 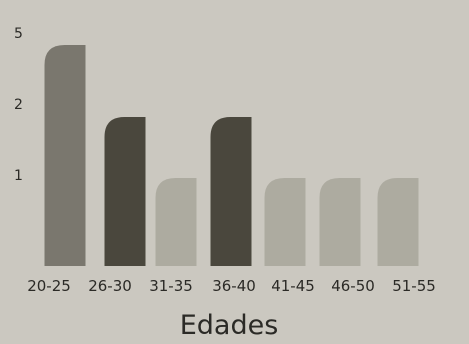 I want to click on y-tick-labels: 1 2 5, so click(x=18, y=105).